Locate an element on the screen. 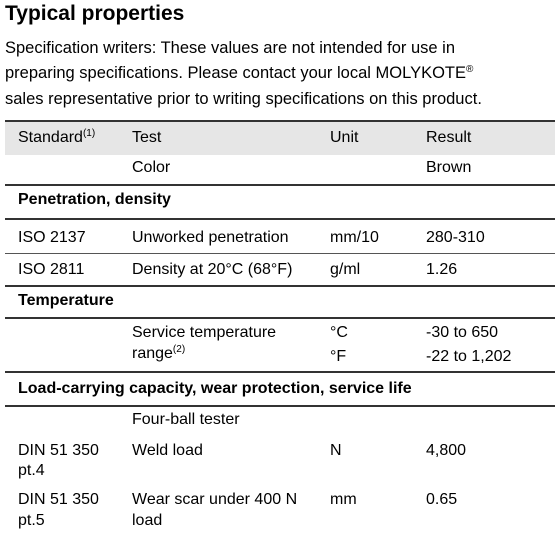 The image size is (560, 537). trademark: ® is located at coordinates (470, 69).